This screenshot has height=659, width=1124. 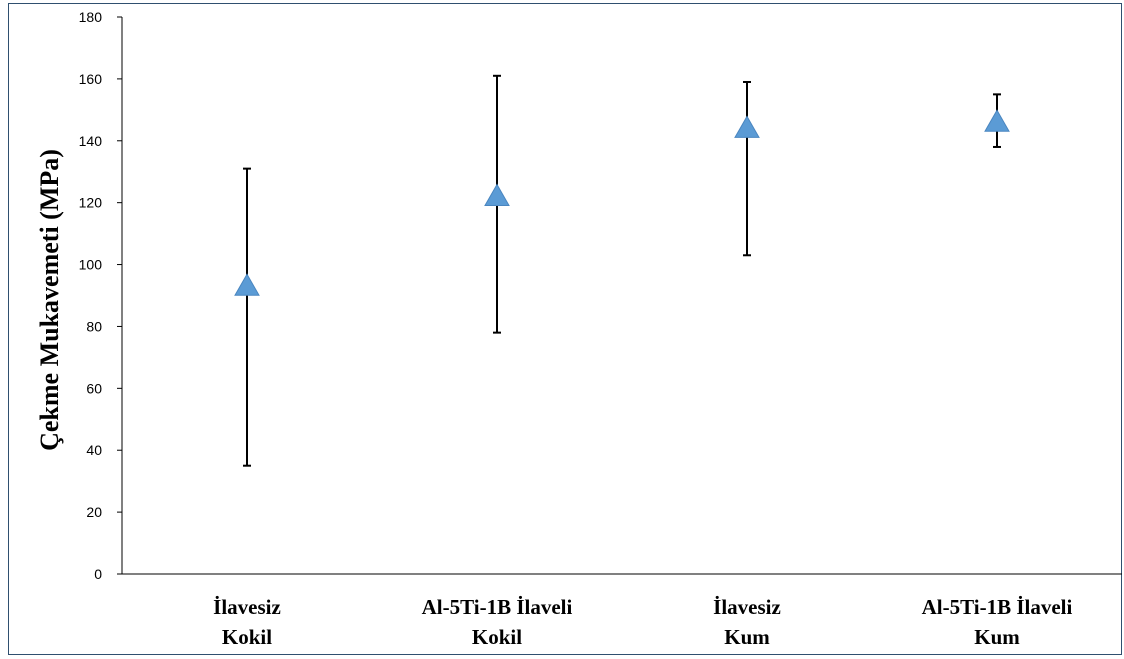 What do you see at coordinates (94, 450) in the screenshot?
I see `y-tick-label: 40` at bounding box center [94, 450].